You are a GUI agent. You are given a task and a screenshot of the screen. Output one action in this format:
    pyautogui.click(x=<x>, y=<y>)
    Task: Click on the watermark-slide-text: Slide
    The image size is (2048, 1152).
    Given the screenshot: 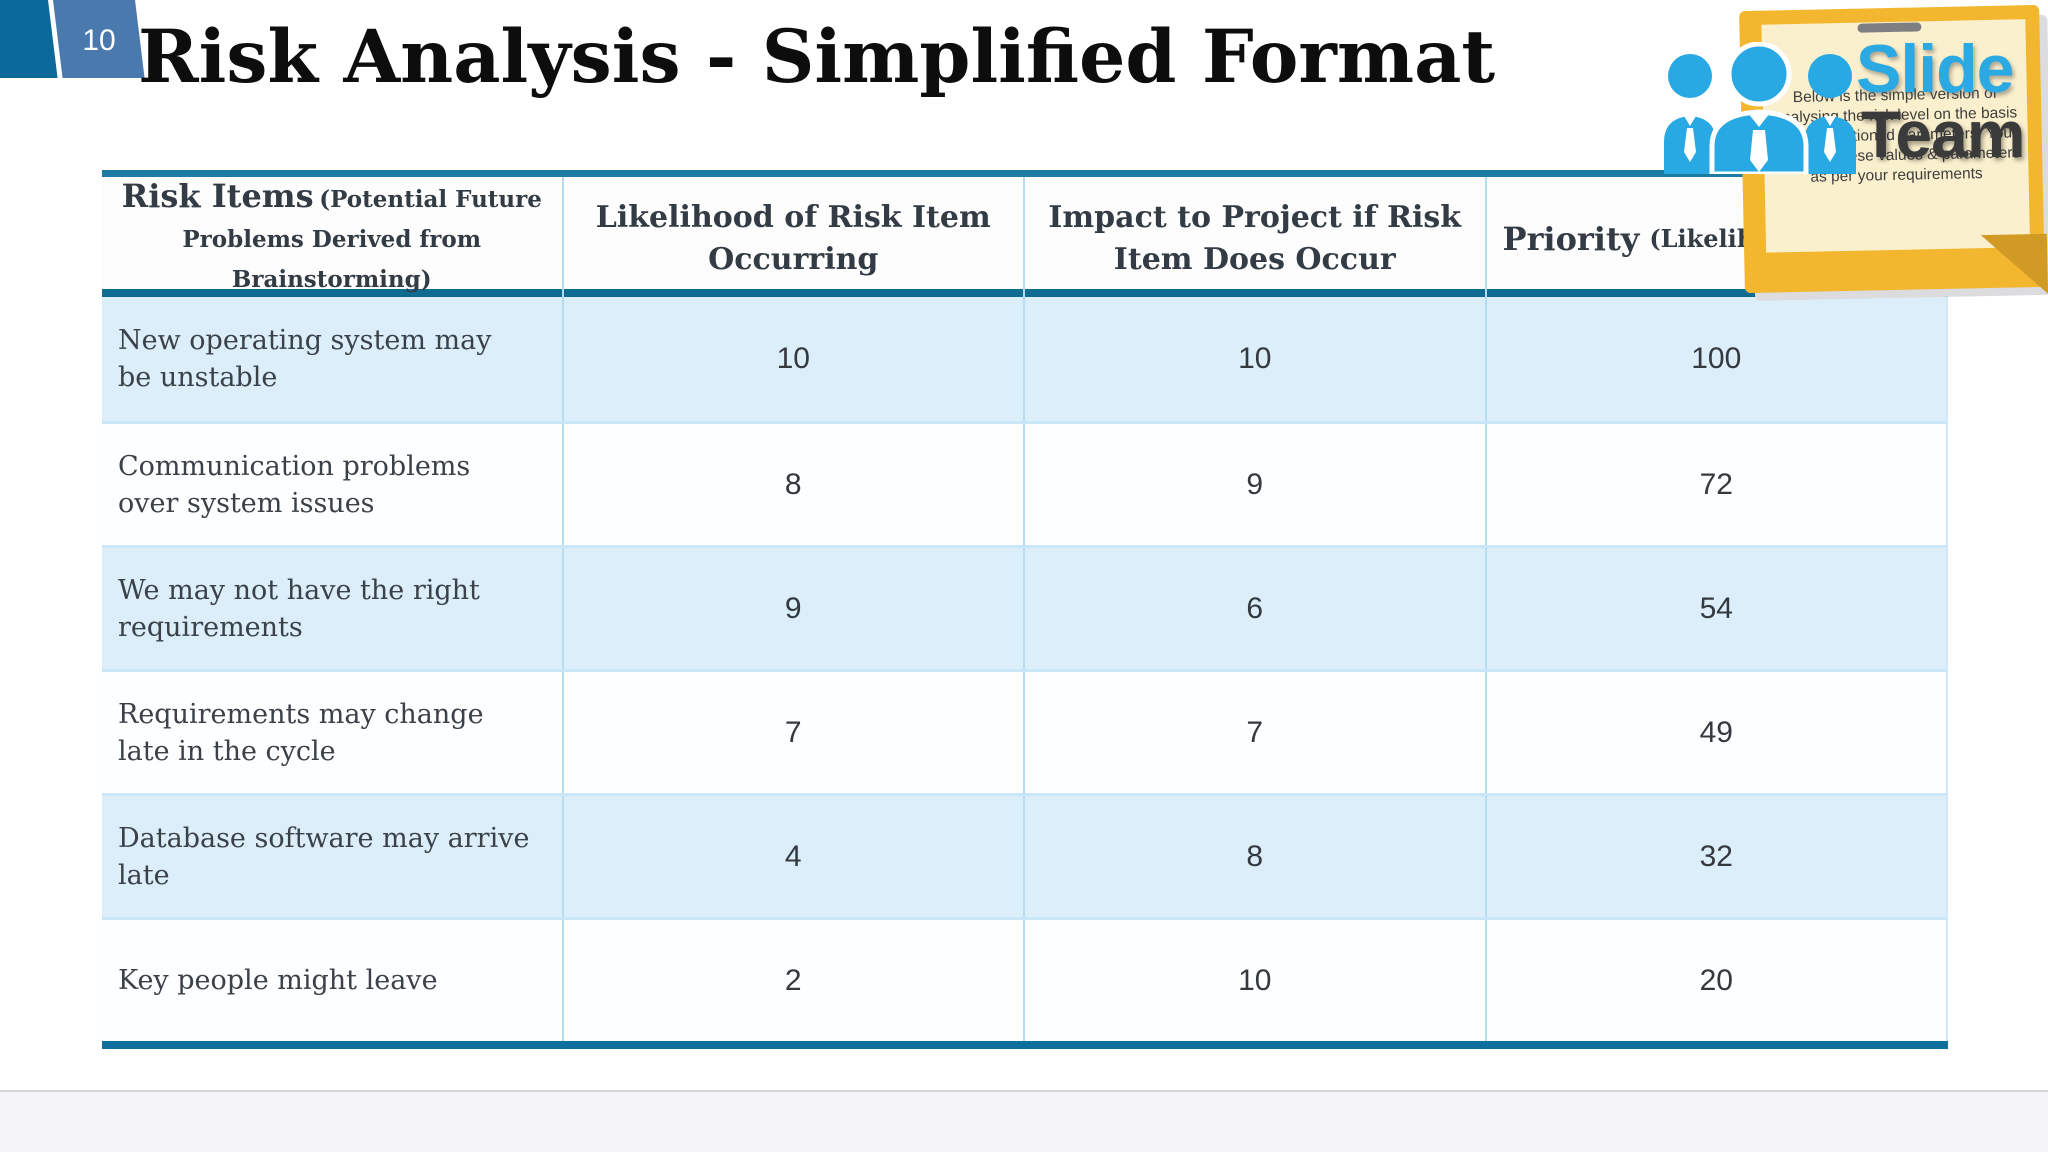 What is the action you would take?
    pyautogui.click(x=1935, y=69)
    